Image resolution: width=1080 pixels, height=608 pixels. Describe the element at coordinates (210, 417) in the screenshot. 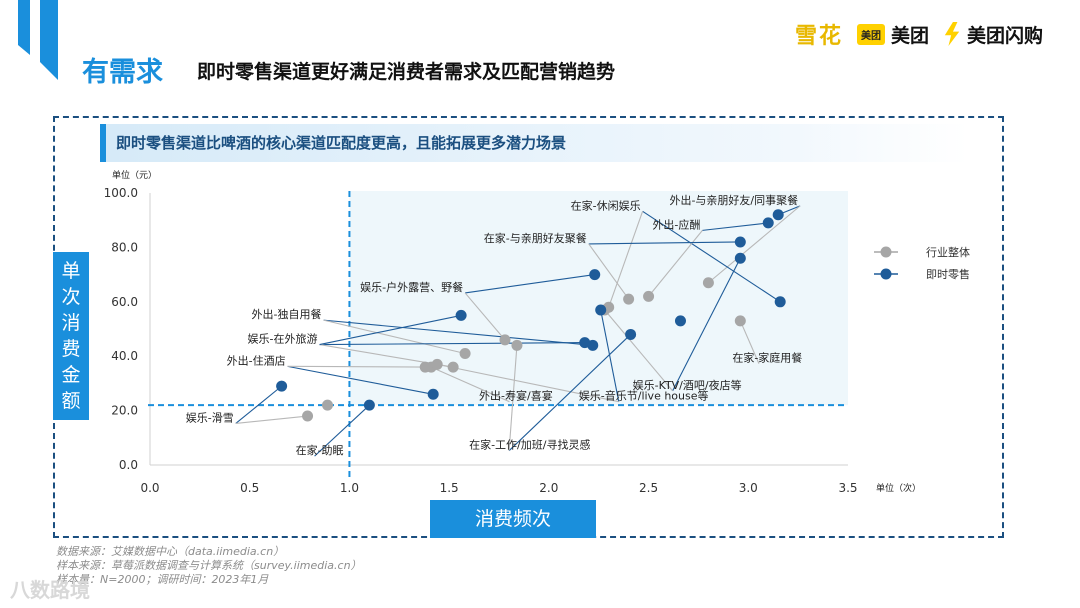

I see `annotation-label: 娱乐-滑雪` at that location.